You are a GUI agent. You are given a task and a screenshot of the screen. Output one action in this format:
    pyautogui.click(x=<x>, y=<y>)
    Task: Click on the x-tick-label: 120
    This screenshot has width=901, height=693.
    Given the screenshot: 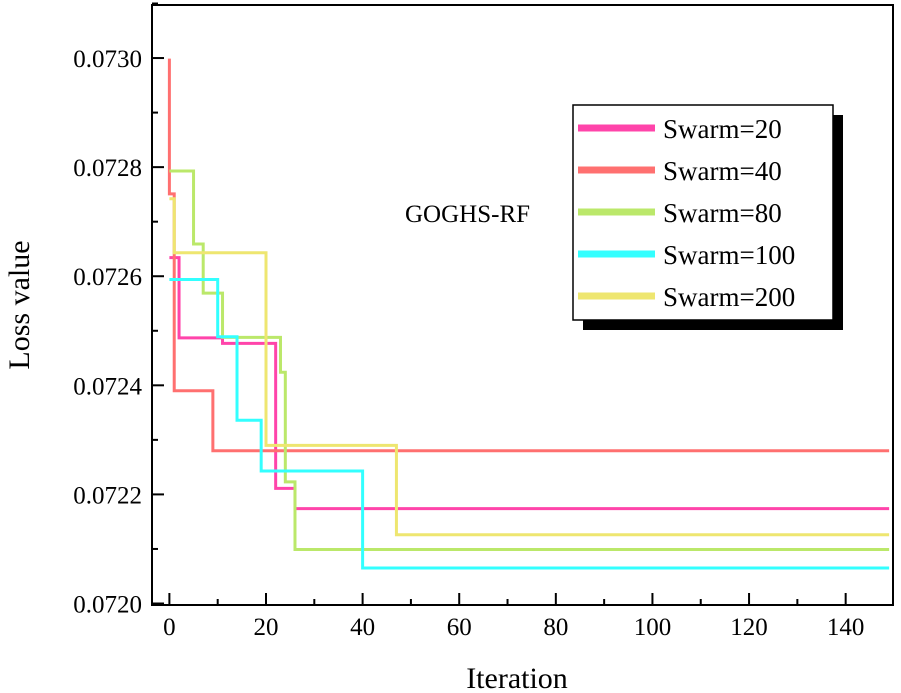 What is the action you would take?
    pyautogui.click(x=749, y=627)
    